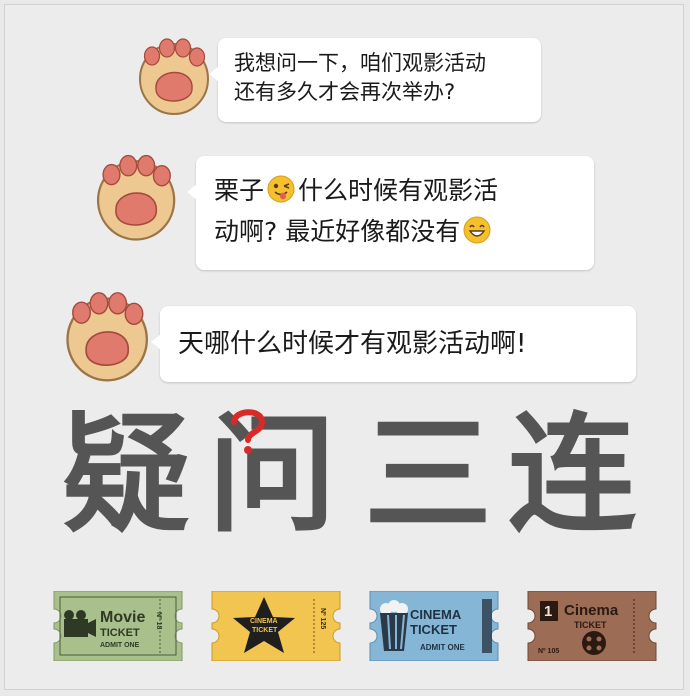 The width and height of the screenshot is (690, 696). I want to click on star-icon, so click(264, 625).